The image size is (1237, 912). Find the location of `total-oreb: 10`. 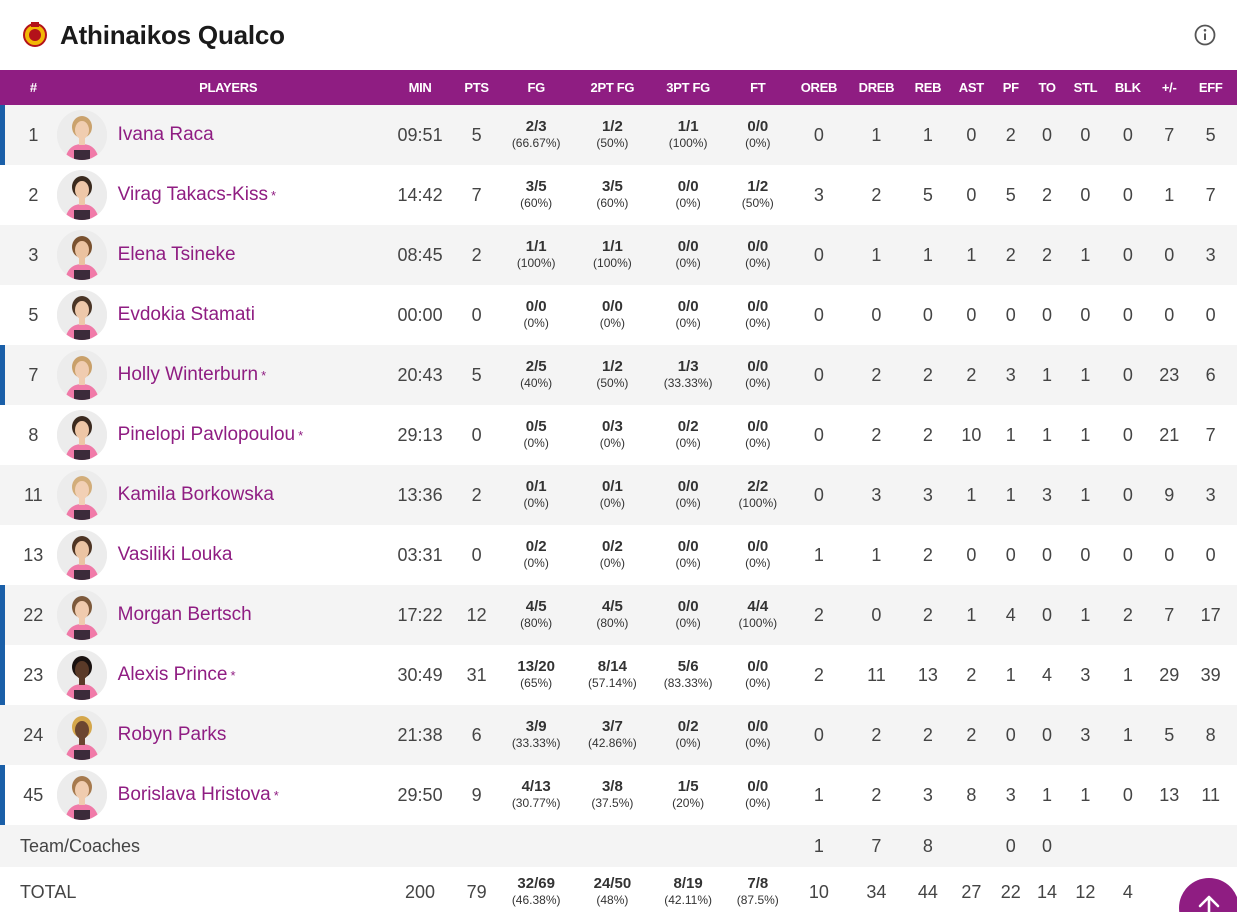

total-oreb: 10 is located at coordinates (818, 891).